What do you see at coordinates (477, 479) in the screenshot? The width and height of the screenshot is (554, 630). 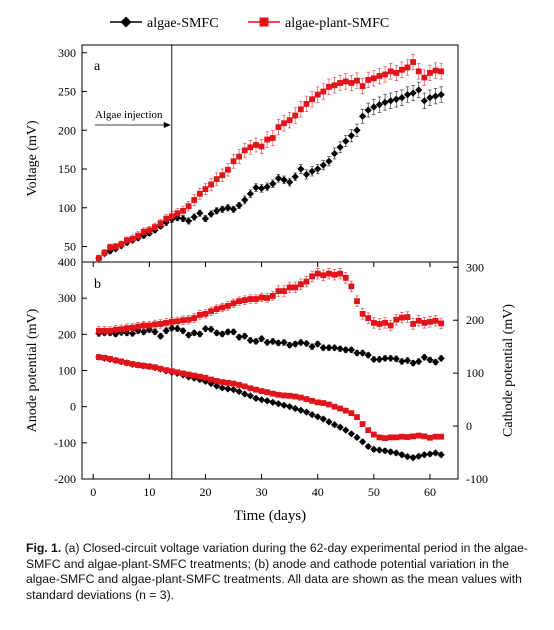 I see `y2-tick-label: -100` at bounding box center [477, 479].